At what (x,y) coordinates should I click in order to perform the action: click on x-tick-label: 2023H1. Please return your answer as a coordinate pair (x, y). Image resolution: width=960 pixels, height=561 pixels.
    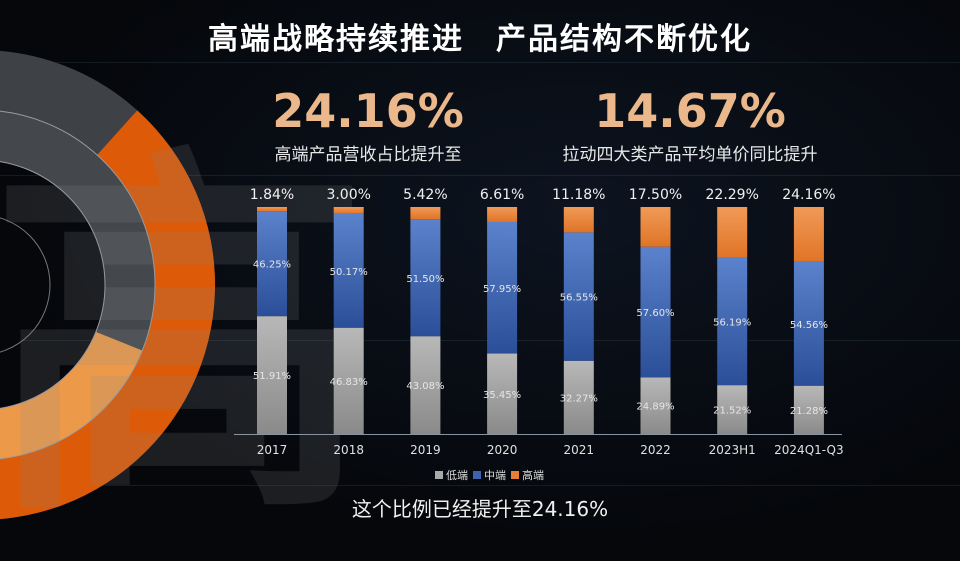
    Looking at the image, I should click on (732, 450).